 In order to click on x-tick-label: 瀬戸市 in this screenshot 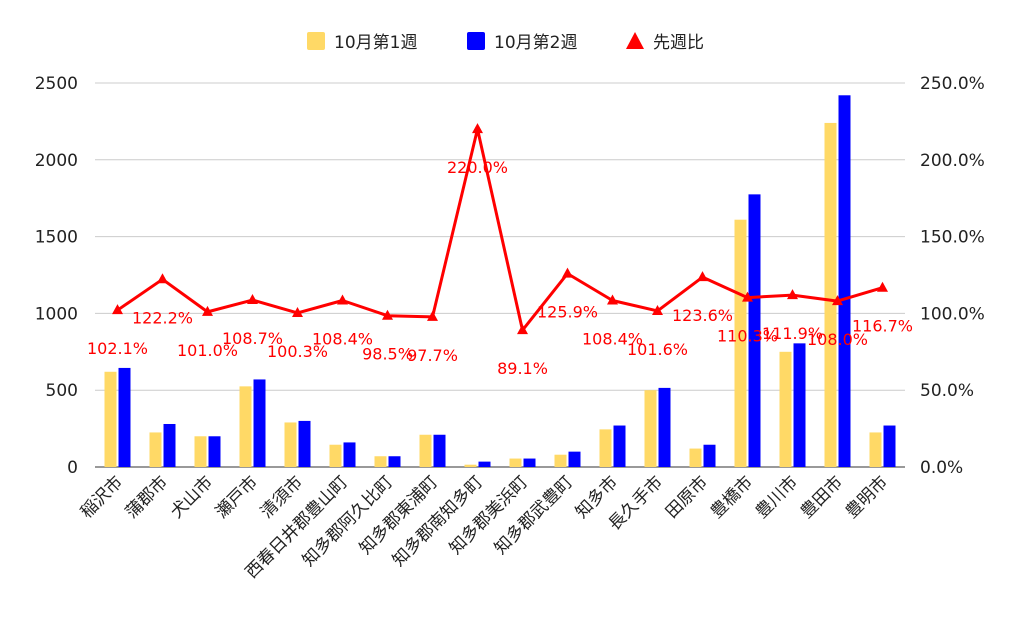, I will do `click(237, 497)`.